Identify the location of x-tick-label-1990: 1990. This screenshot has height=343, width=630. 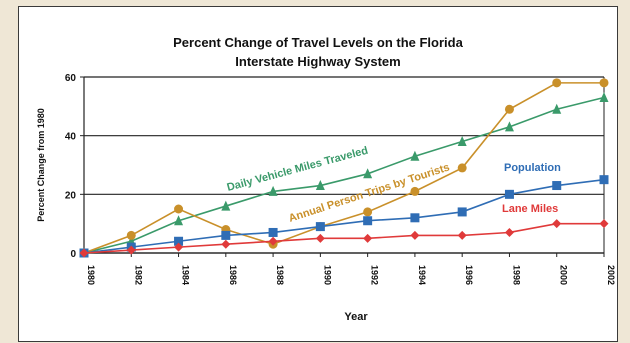
(327, 275).